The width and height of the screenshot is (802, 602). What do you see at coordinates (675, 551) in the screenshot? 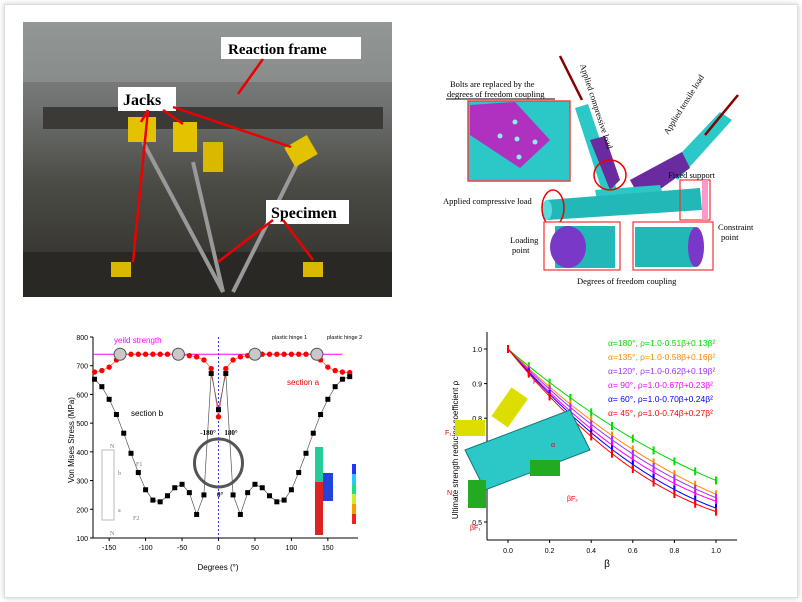
I see `x-tick-label: 0.8` at bounding box center [675, 551].